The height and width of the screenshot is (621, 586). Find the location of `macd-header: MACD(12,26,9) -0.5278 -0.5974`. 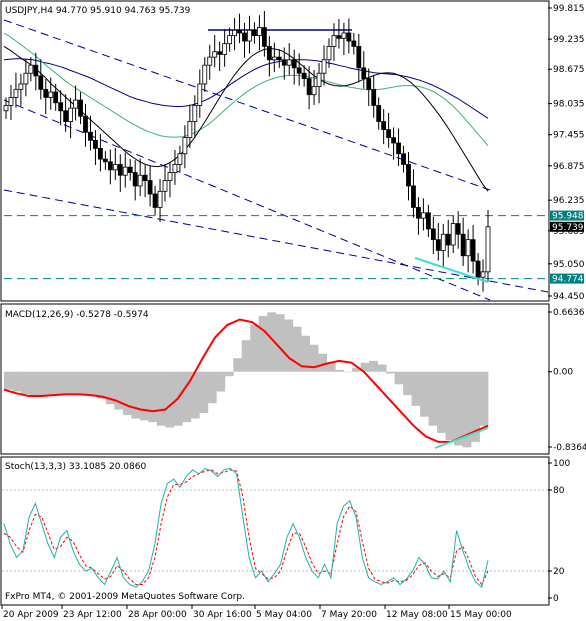

macd-header: MACD(12,26,9) -0.5278 -0.5974 is located at coordinates (77, 315).